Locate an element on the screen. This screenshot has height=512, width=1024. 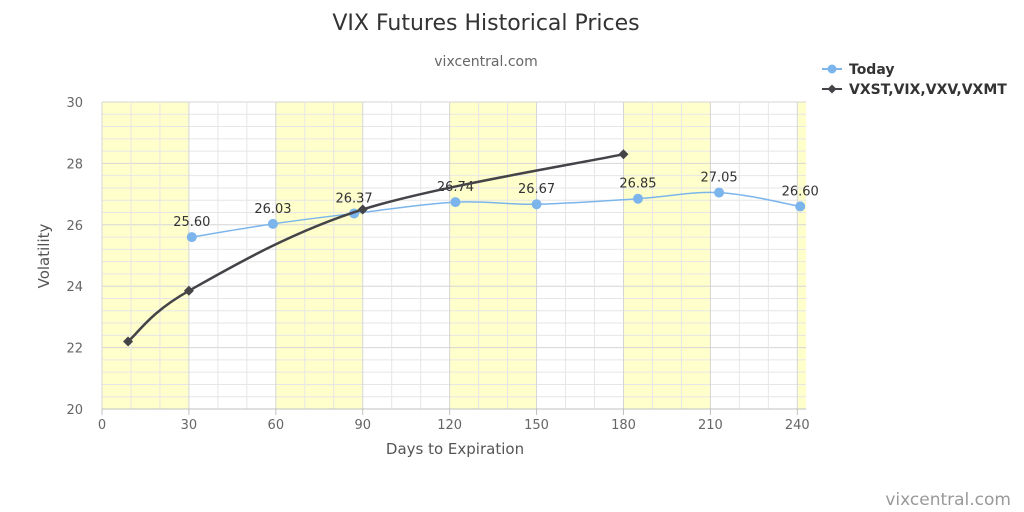
data-label: 26.37 is located at coordinates (353, 198).